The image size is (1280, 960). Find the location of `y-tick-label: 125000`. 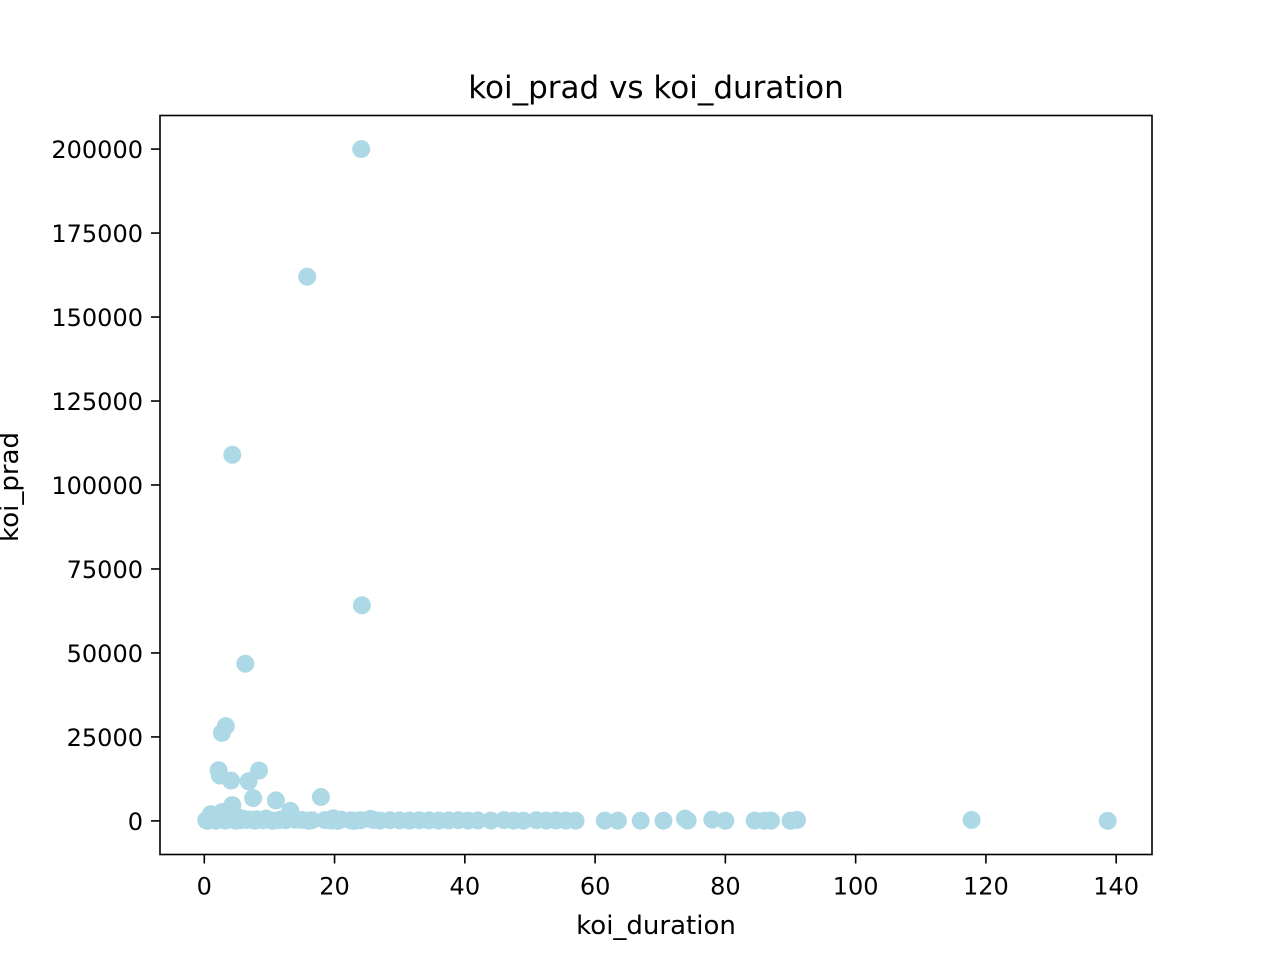

y-tick-label: 125000 is located at coordinates (97, 402).